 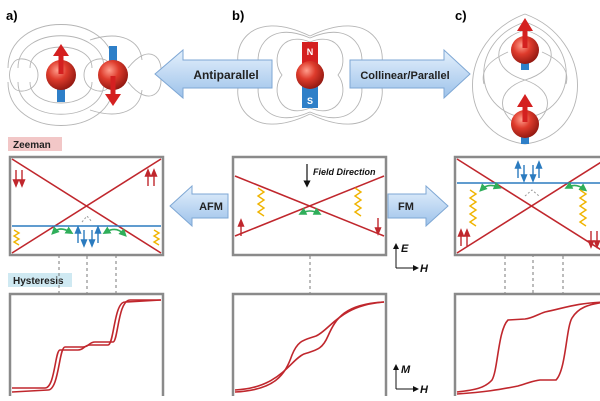 I want to click on hysteresis-plot-fm, so click(x=526, y=346).